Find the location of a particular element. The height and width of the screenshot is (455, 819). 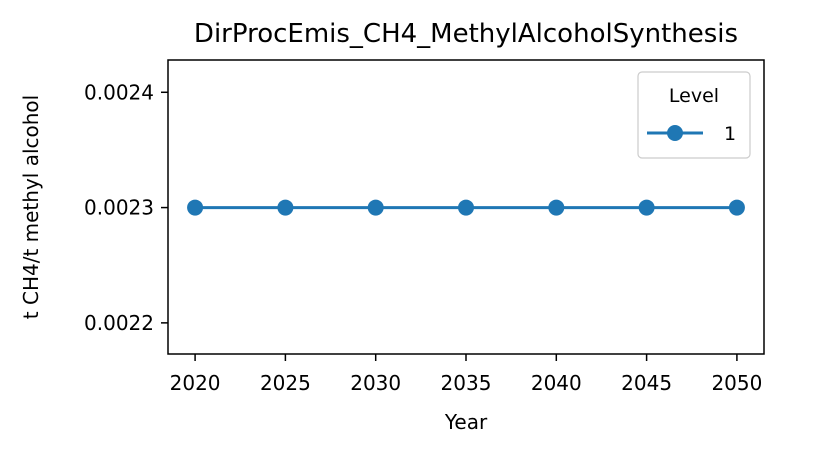

legend-marker-swatch is located at coordinates (675, 133).